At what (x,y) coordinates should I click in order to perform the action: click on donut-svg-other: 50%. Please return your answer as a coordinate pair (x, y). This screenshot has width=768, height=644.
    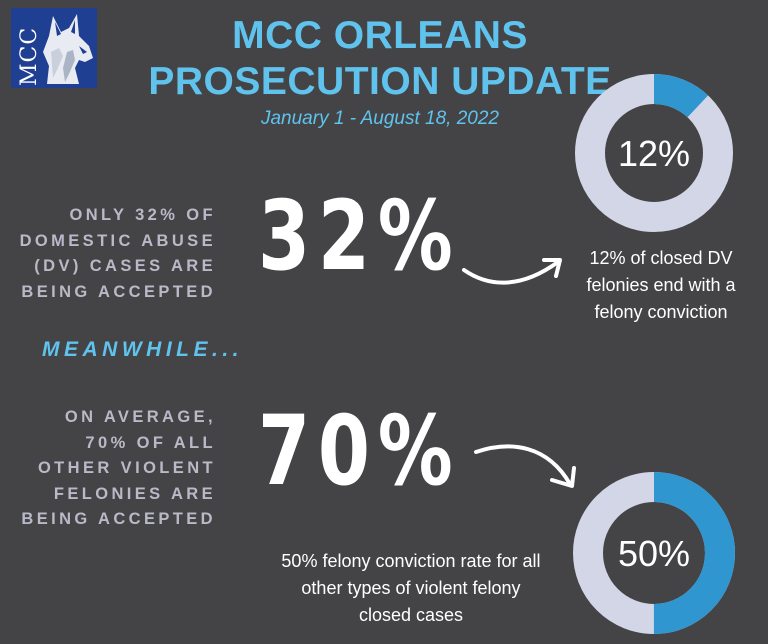
    Looking at the image, I should click on (654, 553).